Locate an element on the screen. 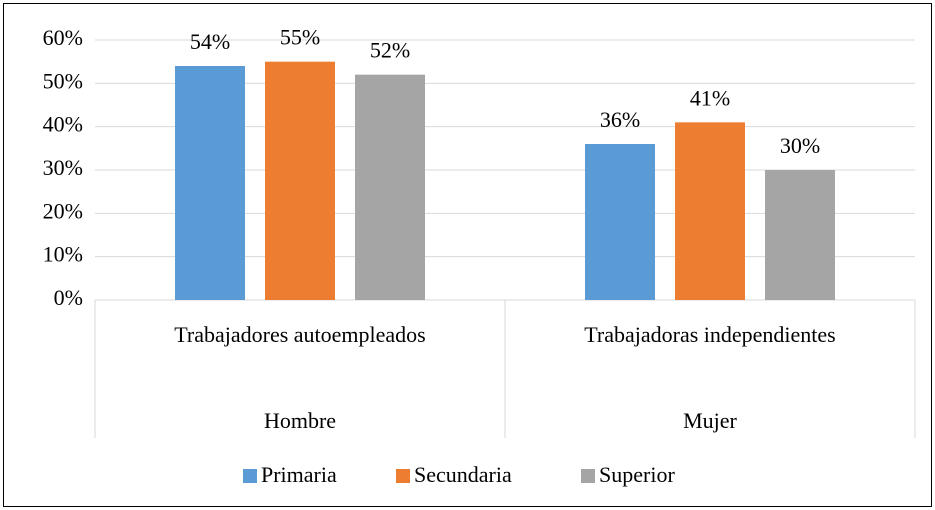 Image resolution: width=935 pixels, height=510 pixels. data-label: 36% is located at coordinates (620, 119).